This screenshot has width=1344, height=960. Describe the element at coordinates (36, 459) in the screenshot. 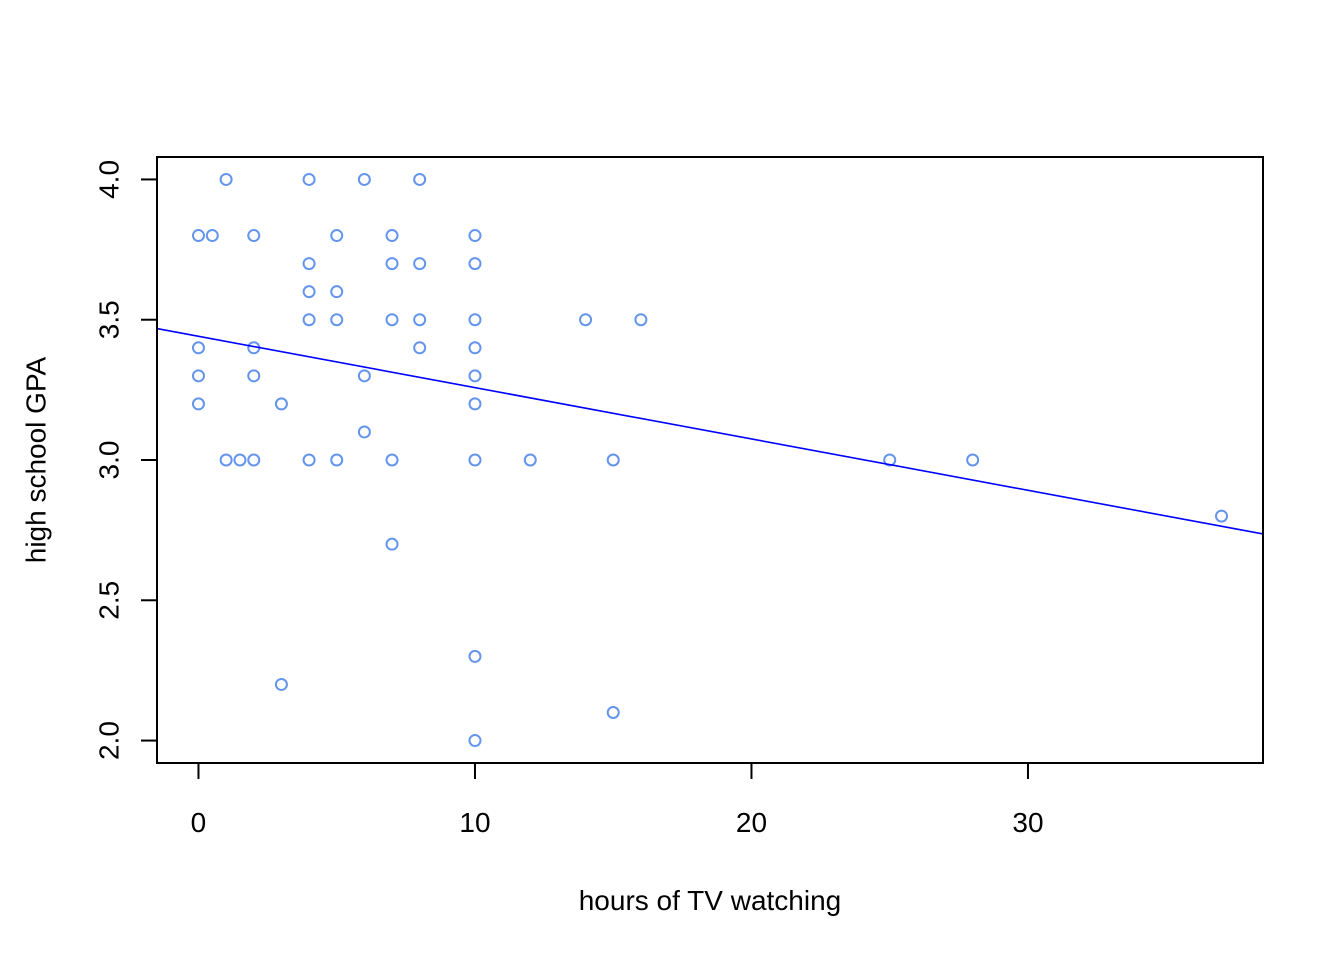

I see `y-axis-label: high school GPA` at that location.